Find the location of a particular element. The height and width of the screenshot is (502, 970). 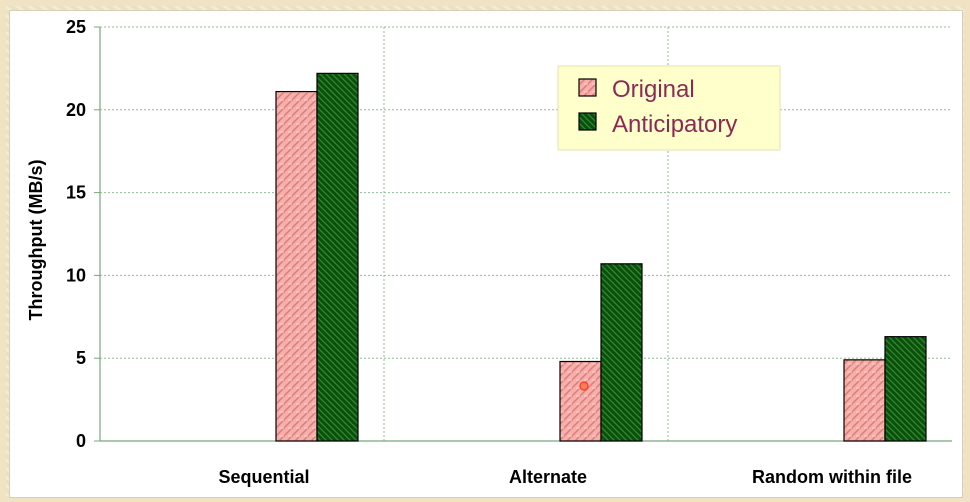

x-category-labels: Sequential Alternate Random within file is located at coordinates (565, 477).